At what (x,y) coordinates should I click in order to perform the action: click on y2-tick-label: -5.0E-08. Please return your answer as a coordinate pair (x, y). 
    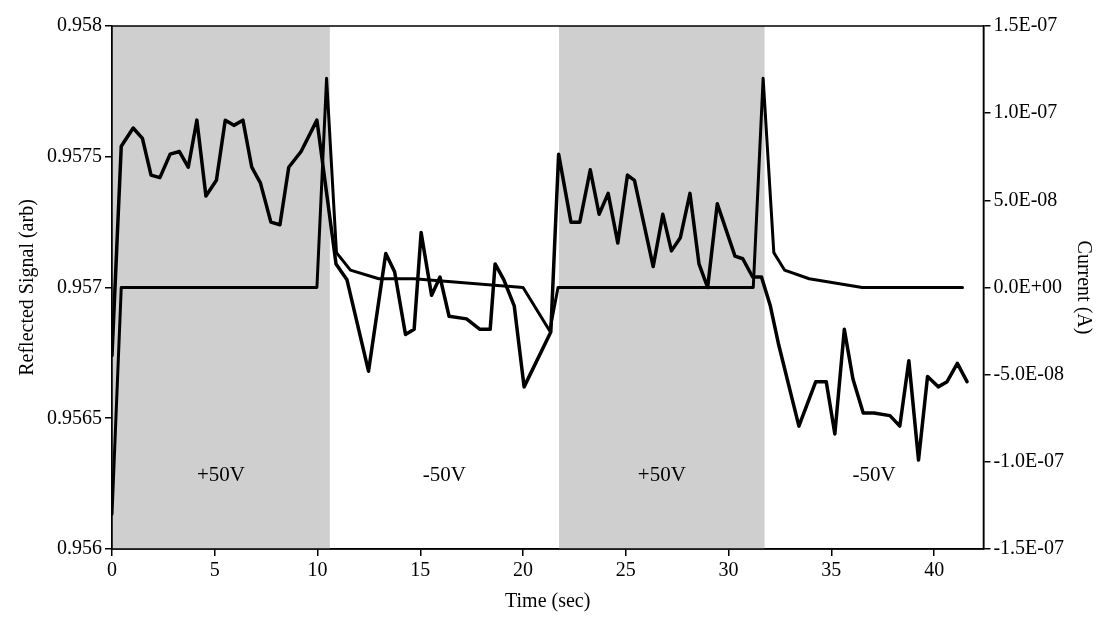
    Looking at the image, I should click on (1029, 372).